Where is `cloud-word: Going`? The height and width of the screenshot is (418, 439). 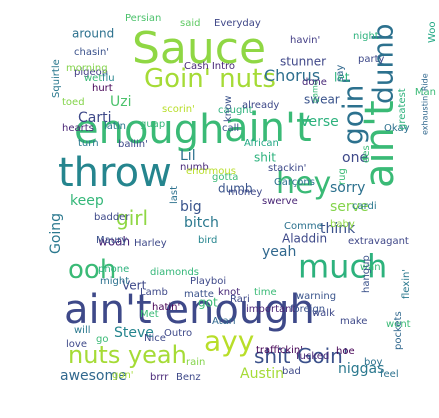 cloud-word: Going is located at coordinates (55, 233).